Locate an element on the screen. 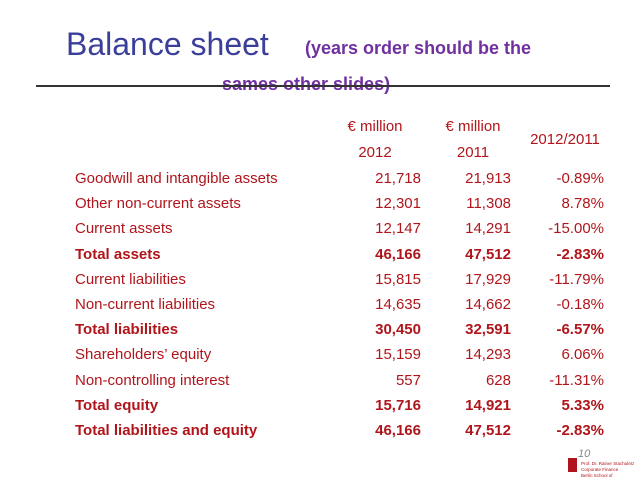 The image size is (638, 479). logo-text: Berlin School of is located at coordinates (597, 475).